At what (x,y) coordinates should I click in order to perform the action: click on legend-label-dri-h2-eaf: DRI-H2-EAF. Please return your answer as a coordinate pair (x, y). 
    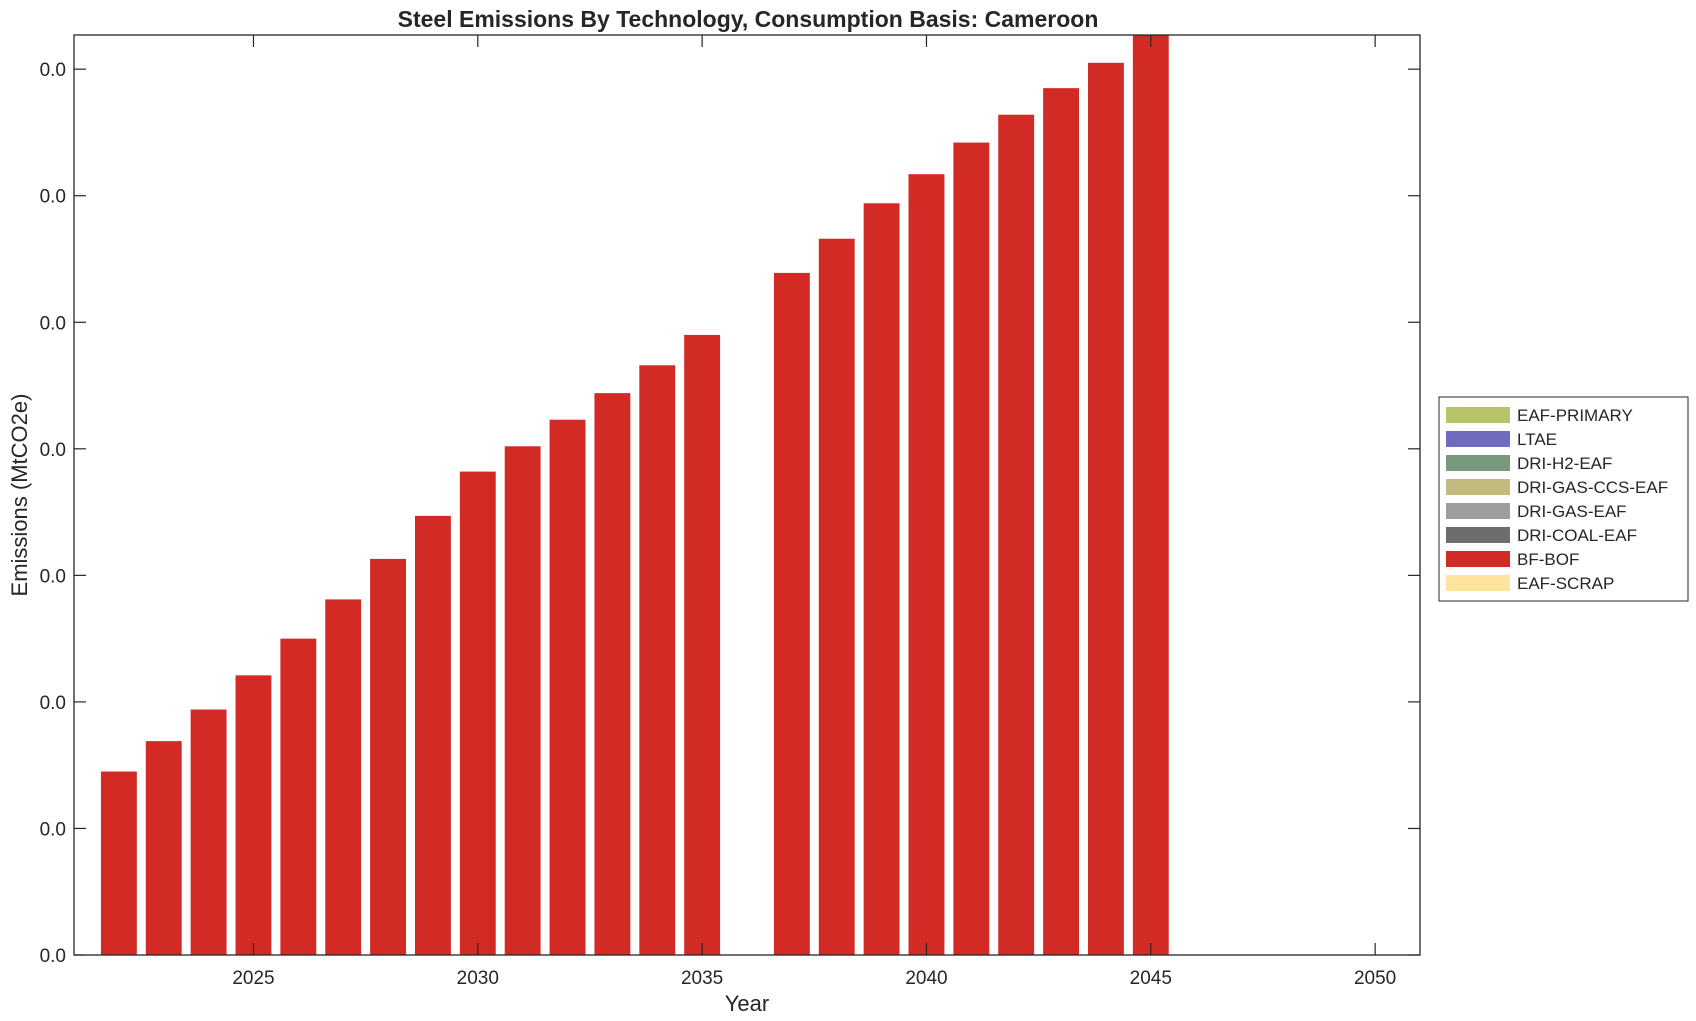
    Looking at the image, I should click on (1564, 463).